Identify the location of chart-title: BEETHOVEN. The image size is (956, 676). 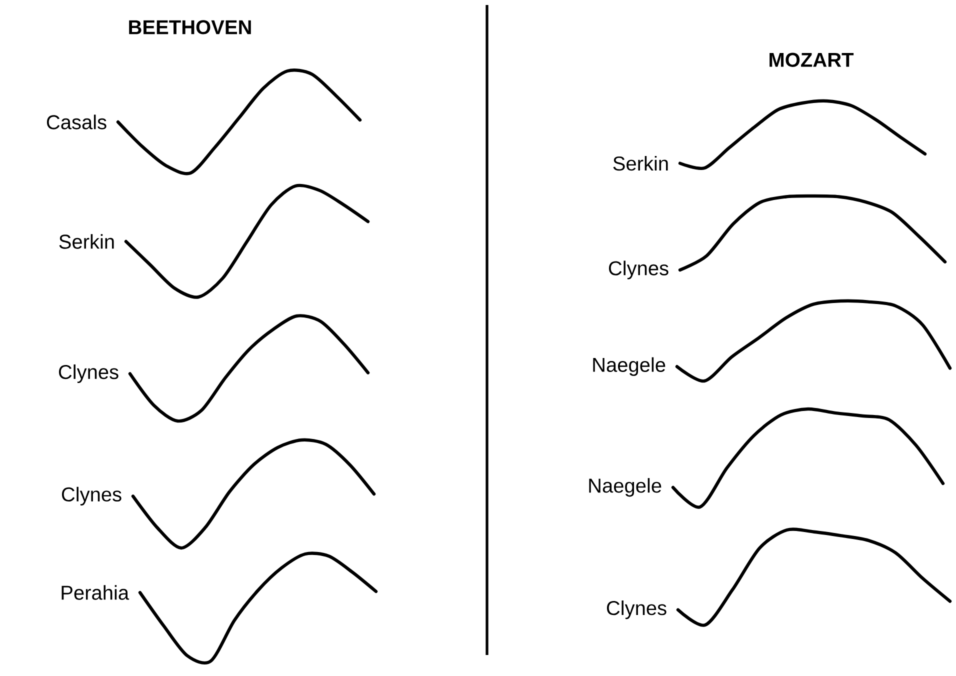
(190, 27).